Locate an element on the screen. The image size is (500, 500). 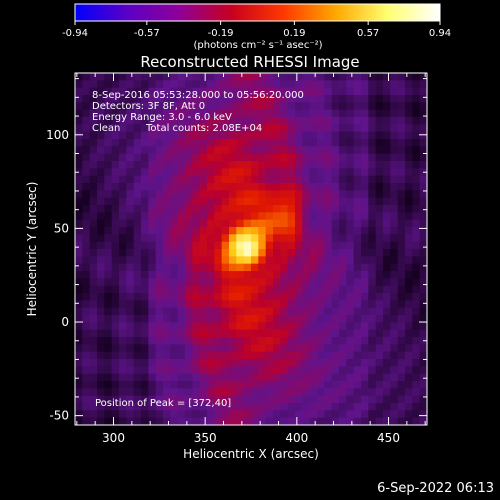
y-tick-label: -50 is located at coordinates (59, 416).